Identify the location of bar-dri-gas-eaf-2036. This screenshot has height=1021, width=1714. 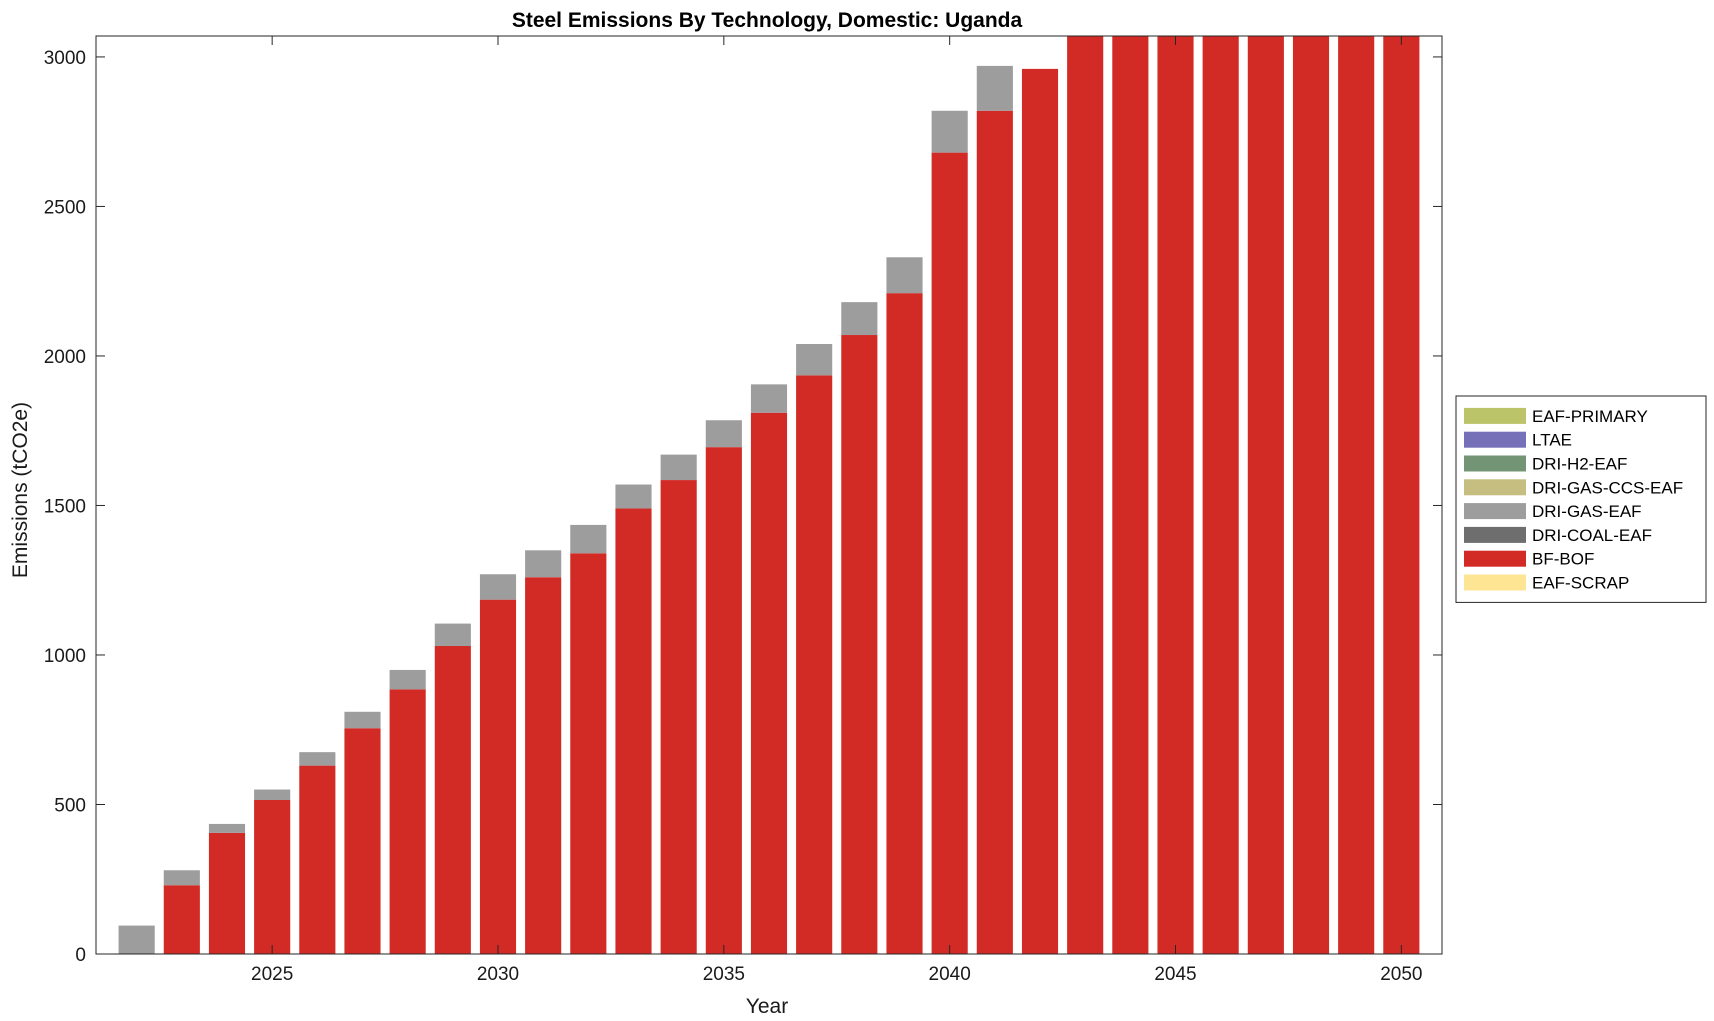
(769, 398).